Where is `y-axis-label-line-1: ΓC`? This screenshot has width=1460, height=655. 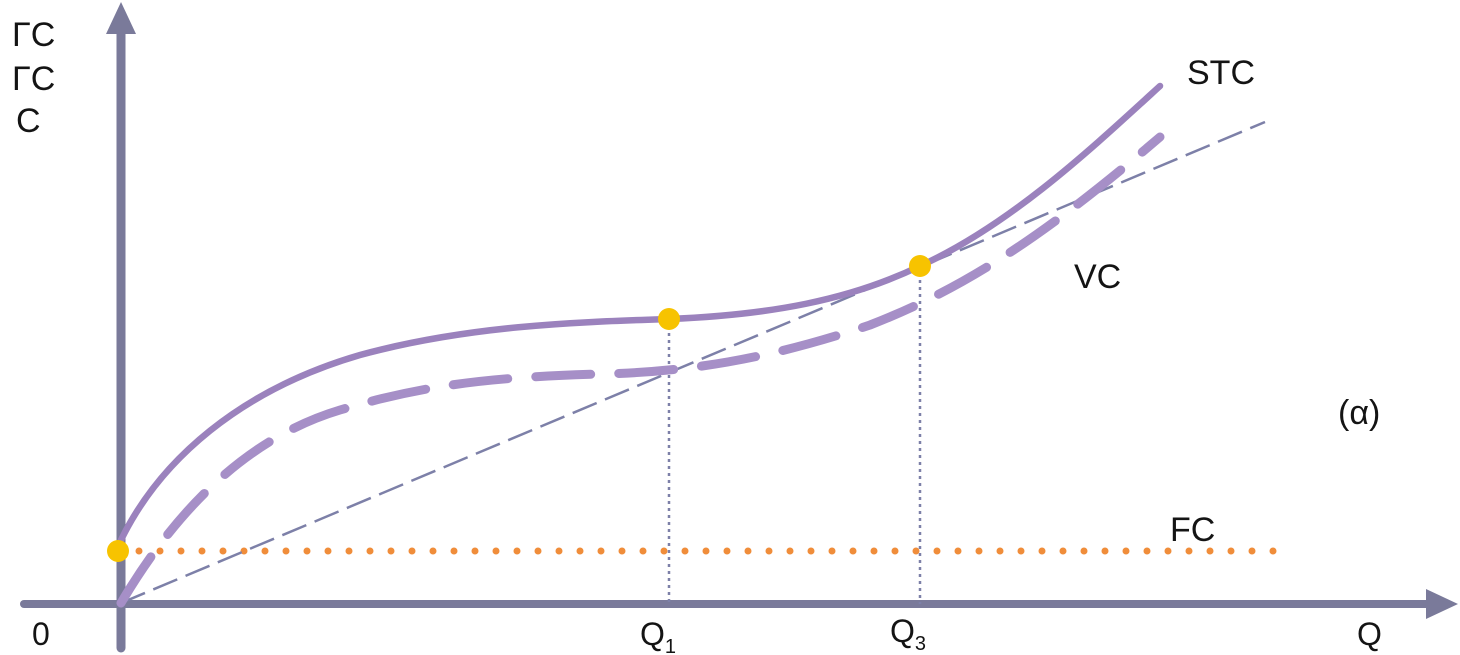 y-axis-label-line-1: ΓC is located at coordinates (33, 35).